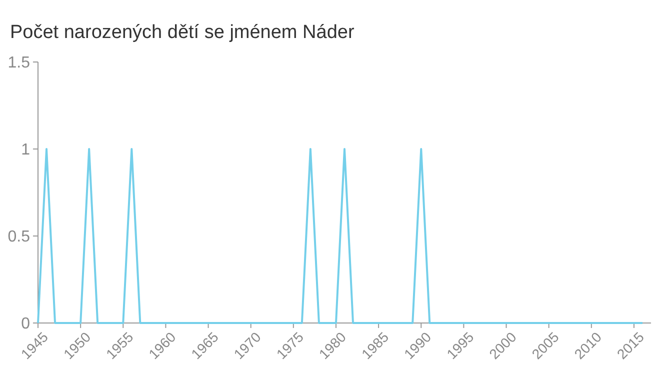 The height and width of the screenshot is (375, 660). What do you see at coordinates (182, 32) in the screenshot?
I see `chart-title: Počet narozených dětí se jménem Náder` at bounding box center [182, 32].